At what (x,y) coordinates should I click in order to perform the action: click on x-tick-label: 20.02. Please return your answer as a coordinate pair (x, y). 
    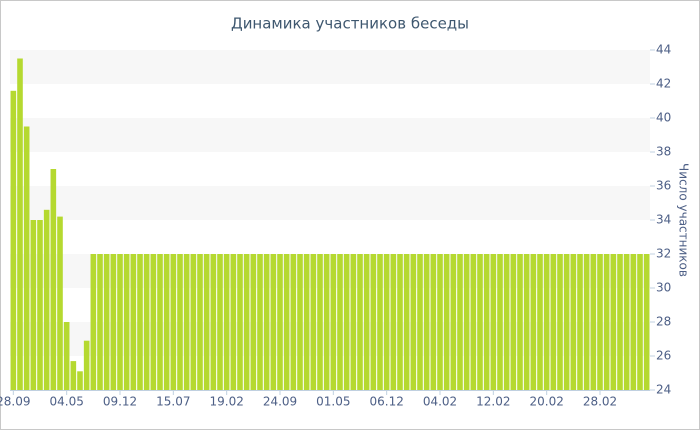
    Looking at the image, I should click on (546, 402).